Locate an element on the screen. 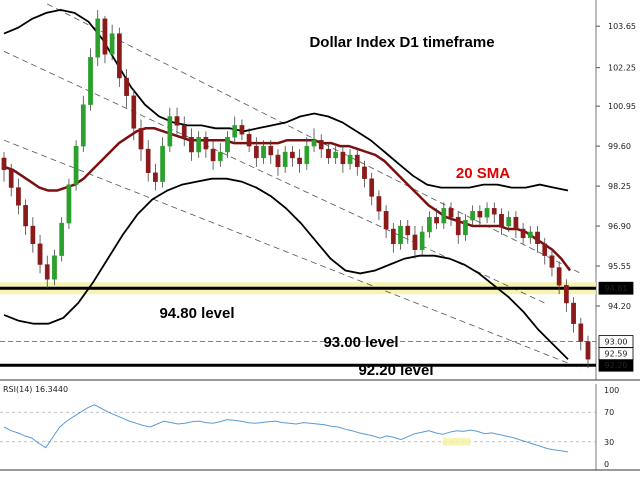 Image resolution: width=640 pixels, height=480 pixels. level-label-9300: 93.00 level is located at coordinates (360, 342).